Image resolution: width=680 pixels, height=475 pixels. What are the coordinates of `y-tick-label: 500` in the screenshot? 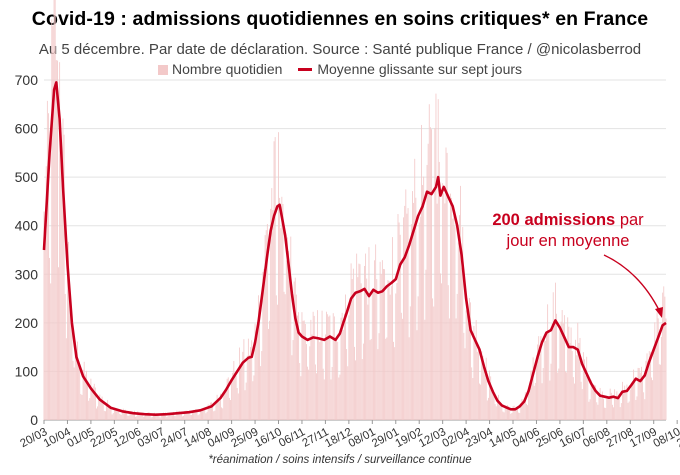 It's located at (27, 177).